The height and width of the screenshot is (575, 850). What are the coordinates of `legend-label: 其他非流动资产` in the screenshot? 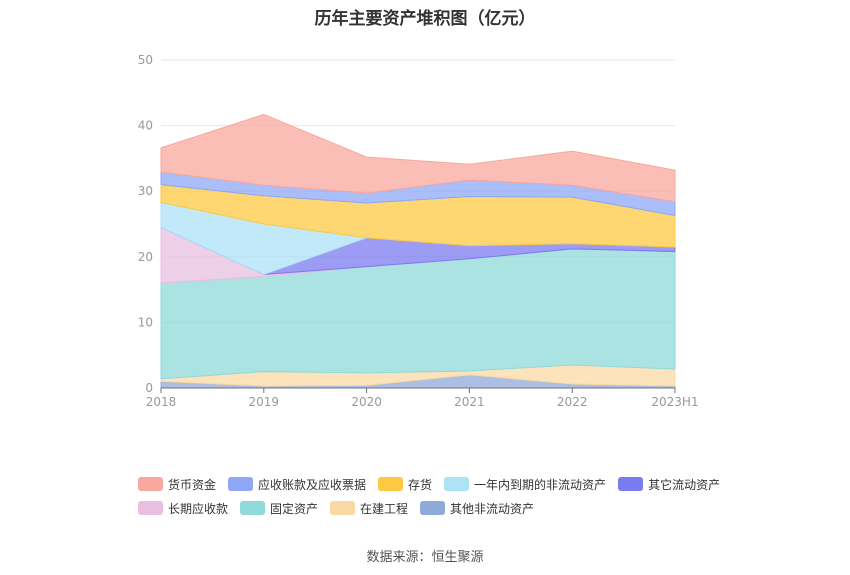 It's located at (492, 508).